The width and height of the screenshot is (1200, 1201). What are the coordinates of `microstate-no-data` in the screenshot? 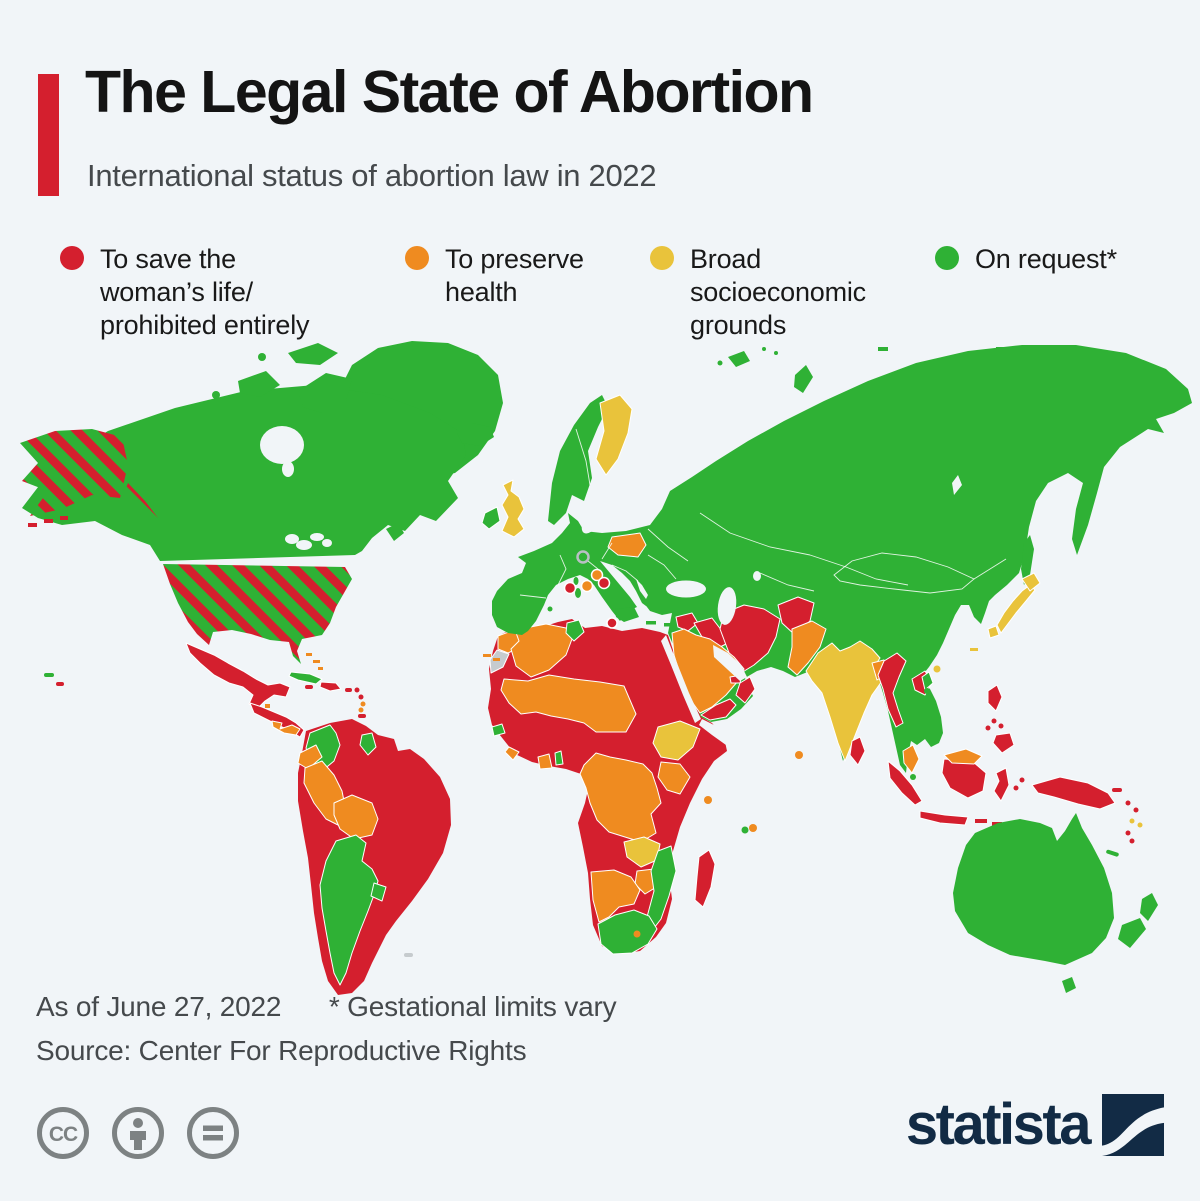 It's located at (583, 557).